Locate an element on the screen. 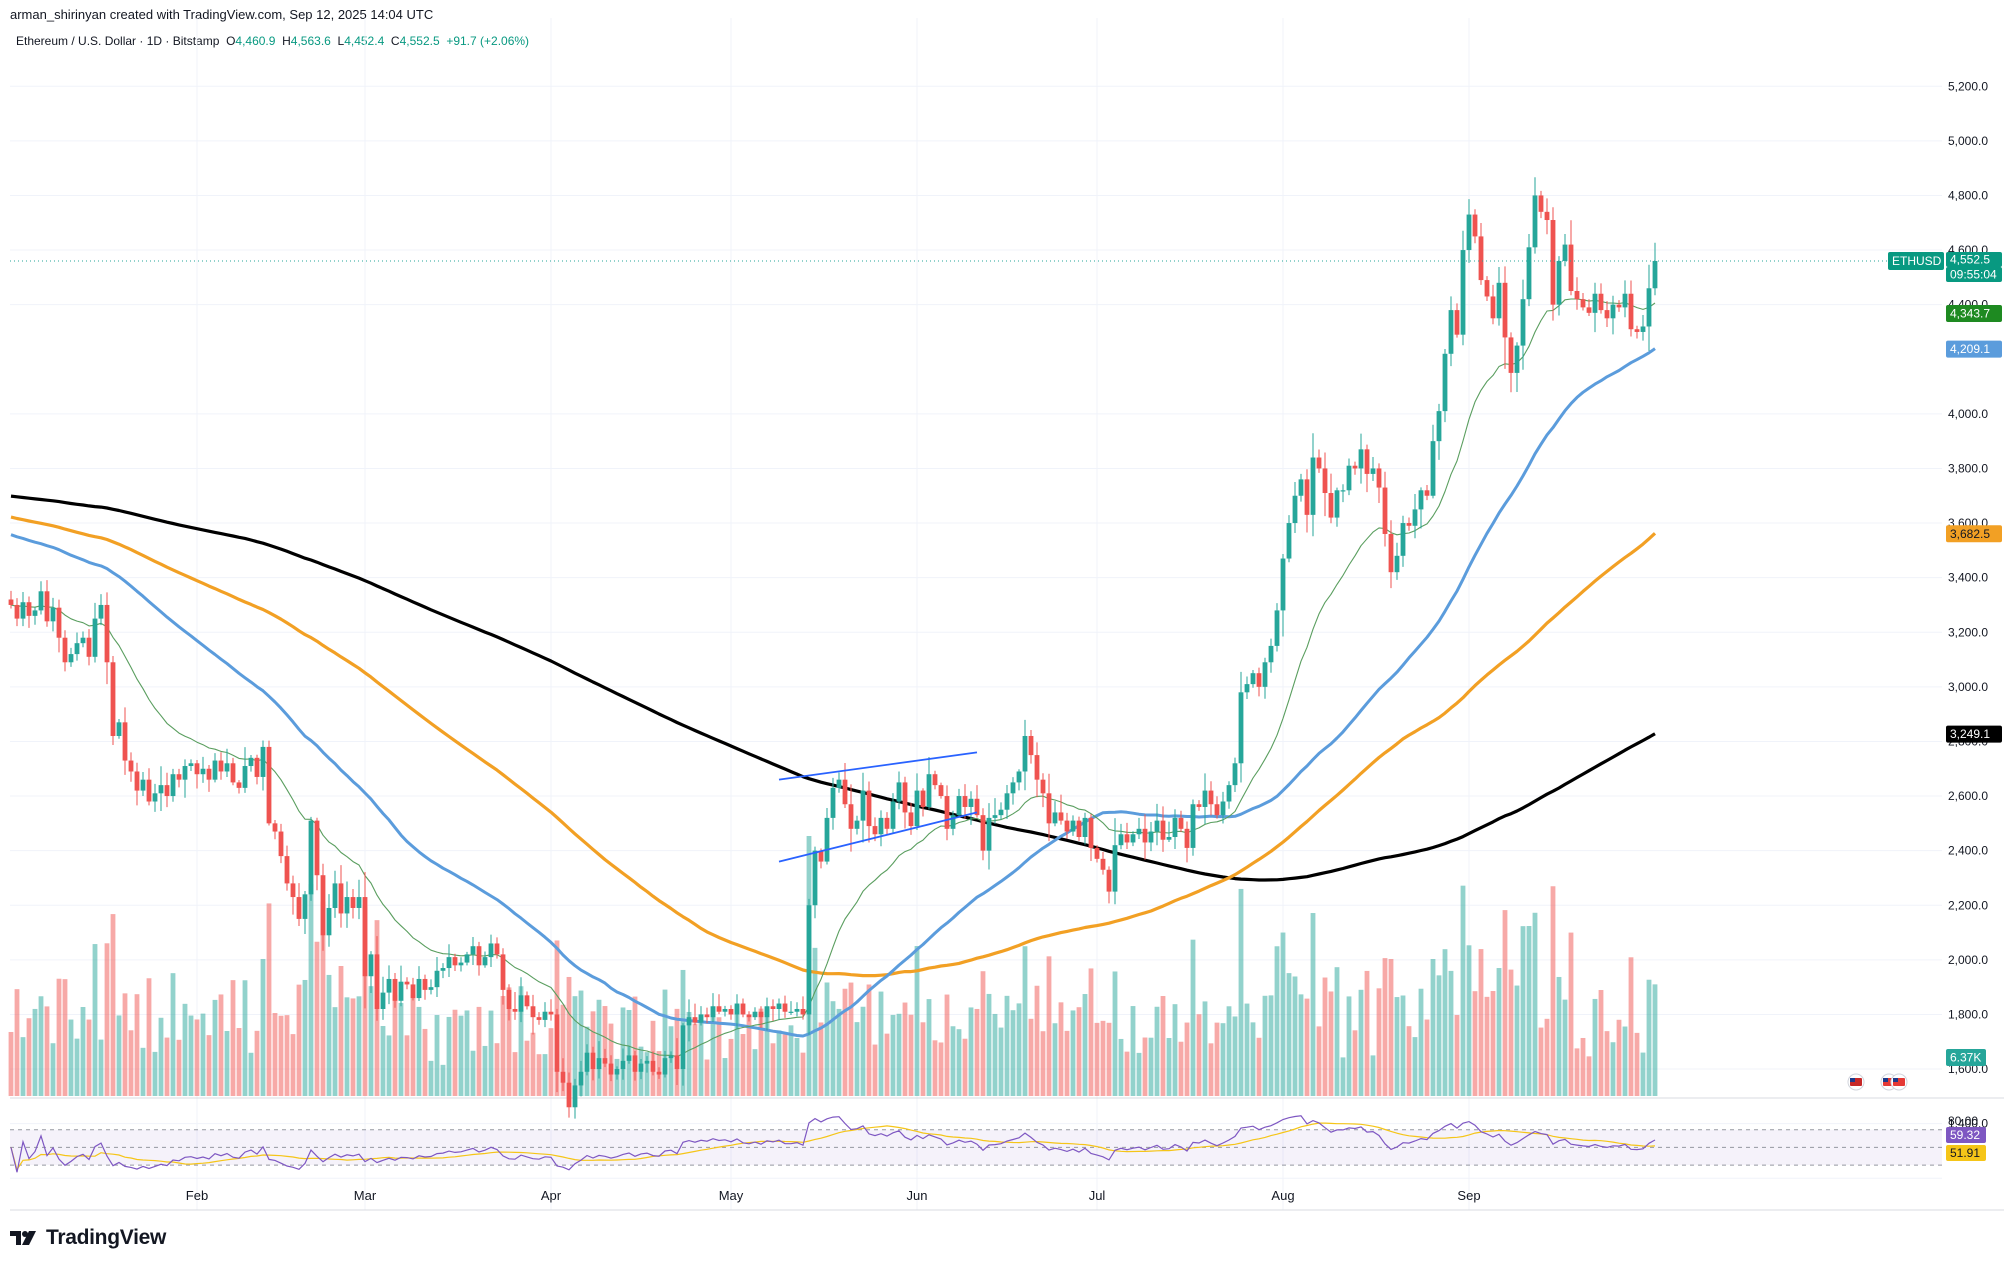 The height and width of the screenshot is (1269, 2014). rsi-value-badge-text: 59.32 is located at coordinates (1965, 1135).